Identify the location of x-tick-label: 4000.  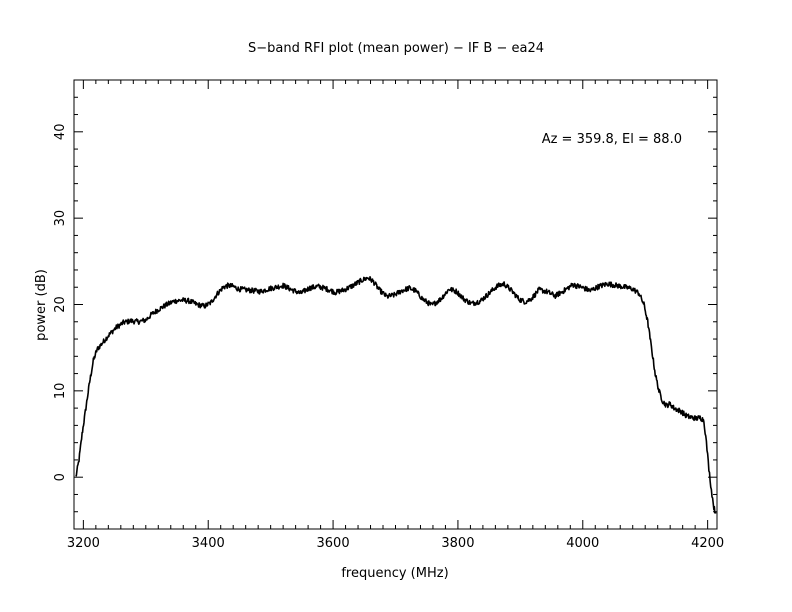
(582, 543).